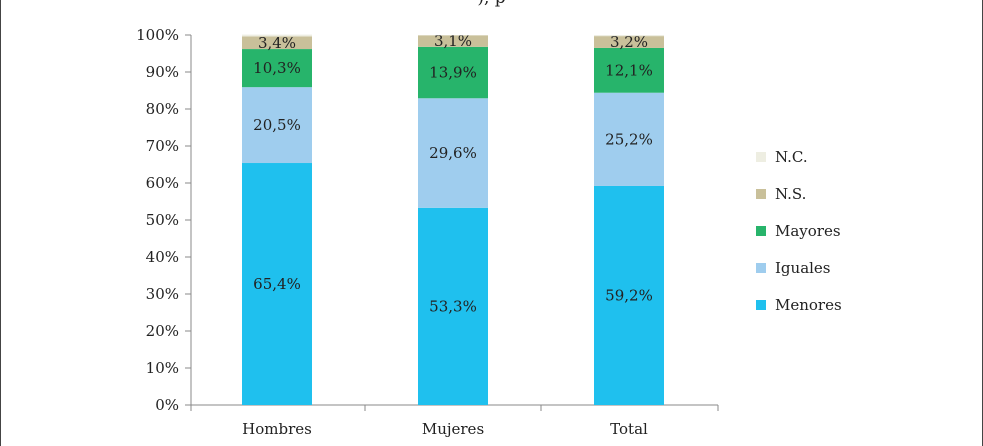 This screenshot has width=983, height=446. I want to click on data-label: 53,3%, so click(453, 306).